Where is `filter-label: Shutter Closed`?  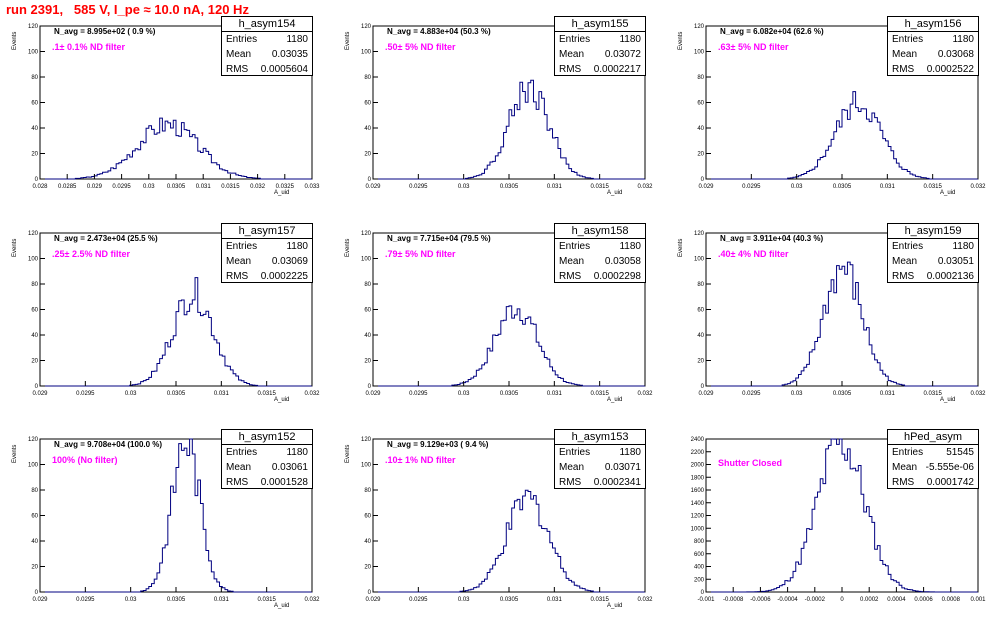
filter-label: Shutter Closed is located at coordinates (750, 463).